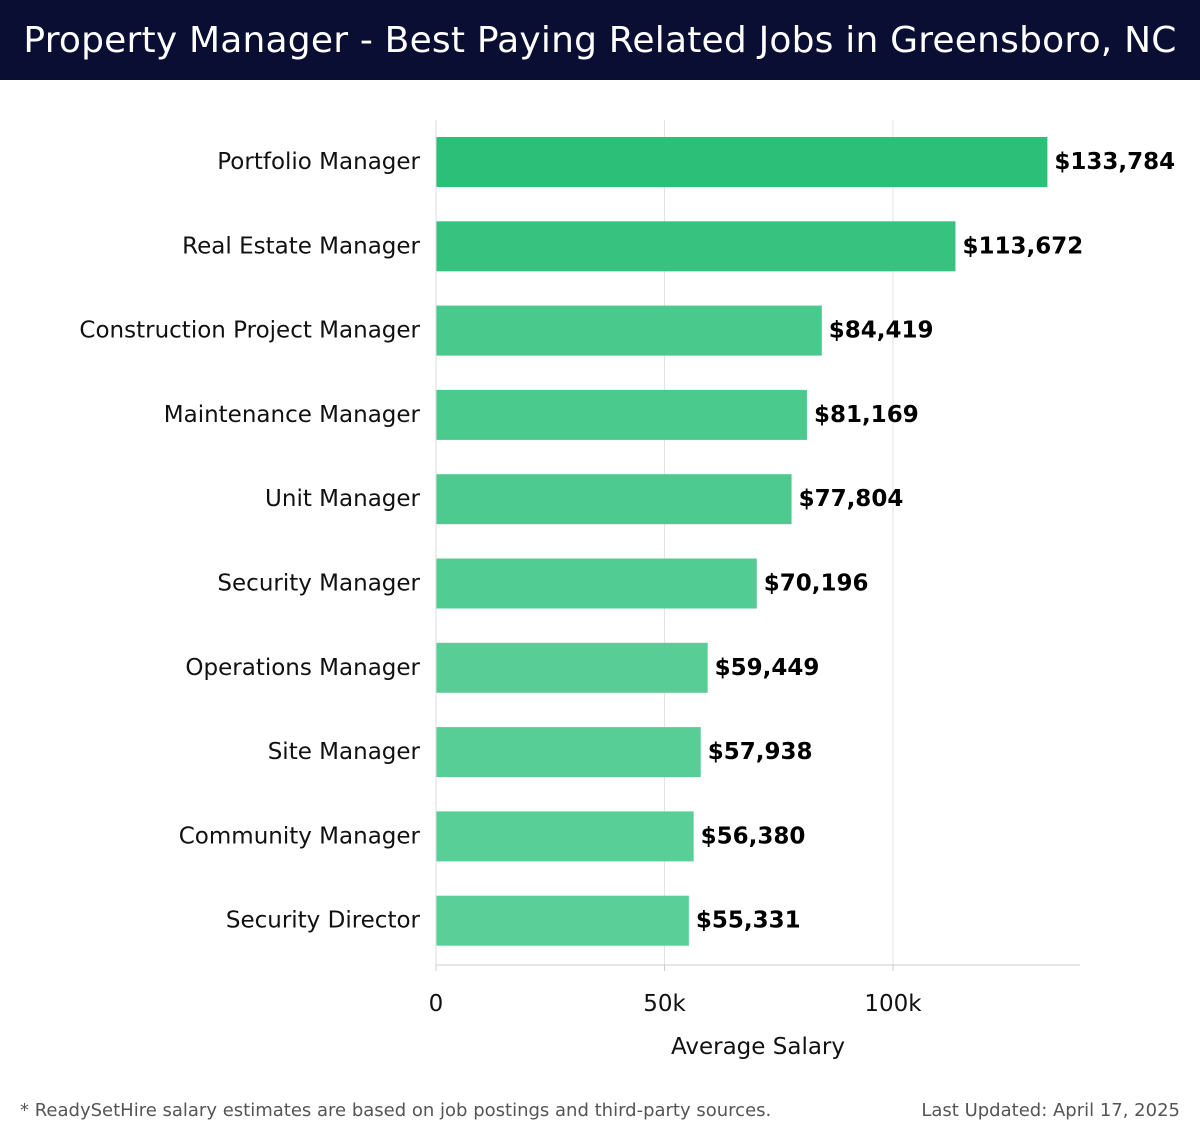  Describe the element at coordinates (323, 921) in the screenshot. I see `category-label-9: Security Director` at that location.